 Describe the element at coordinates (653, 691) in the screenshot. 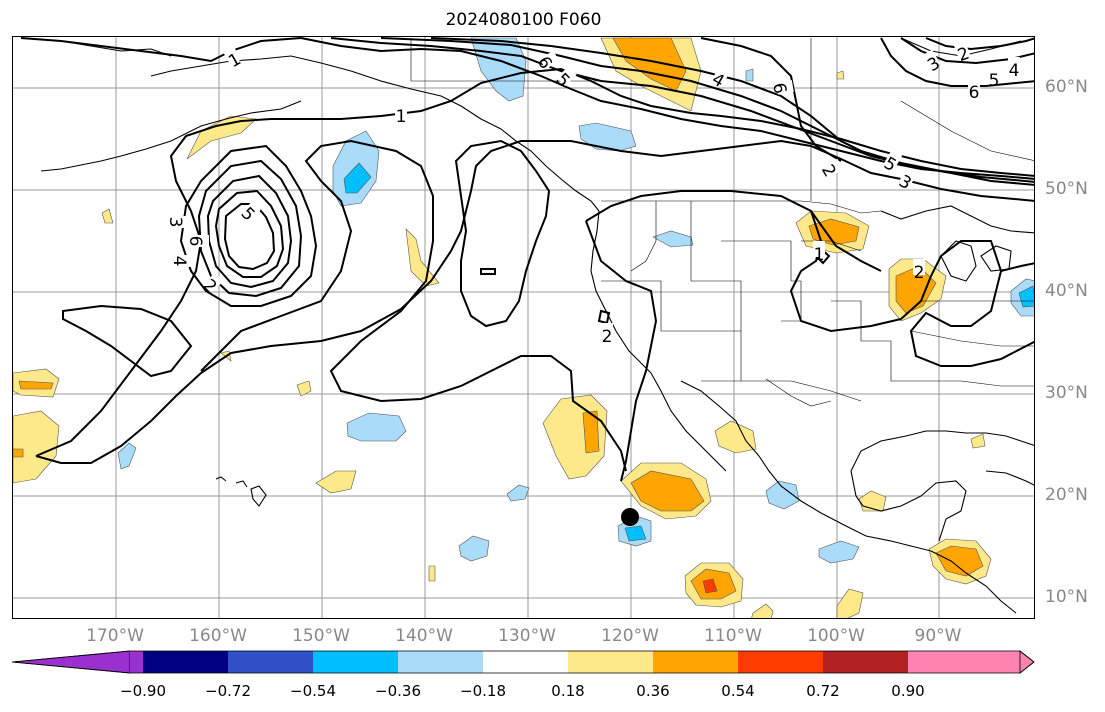

I see `colorbar-tick-label: 0.36` at that location.